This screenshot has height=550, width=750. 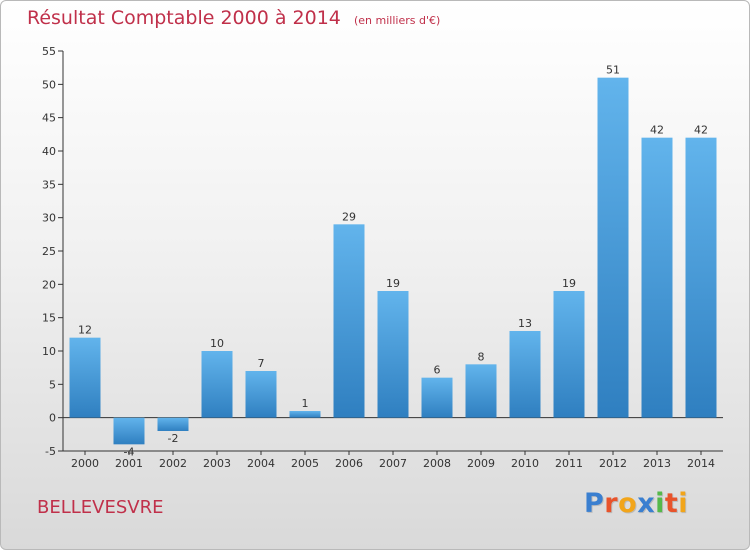 I want to click on bar-2002, so click(x=173, y=424).